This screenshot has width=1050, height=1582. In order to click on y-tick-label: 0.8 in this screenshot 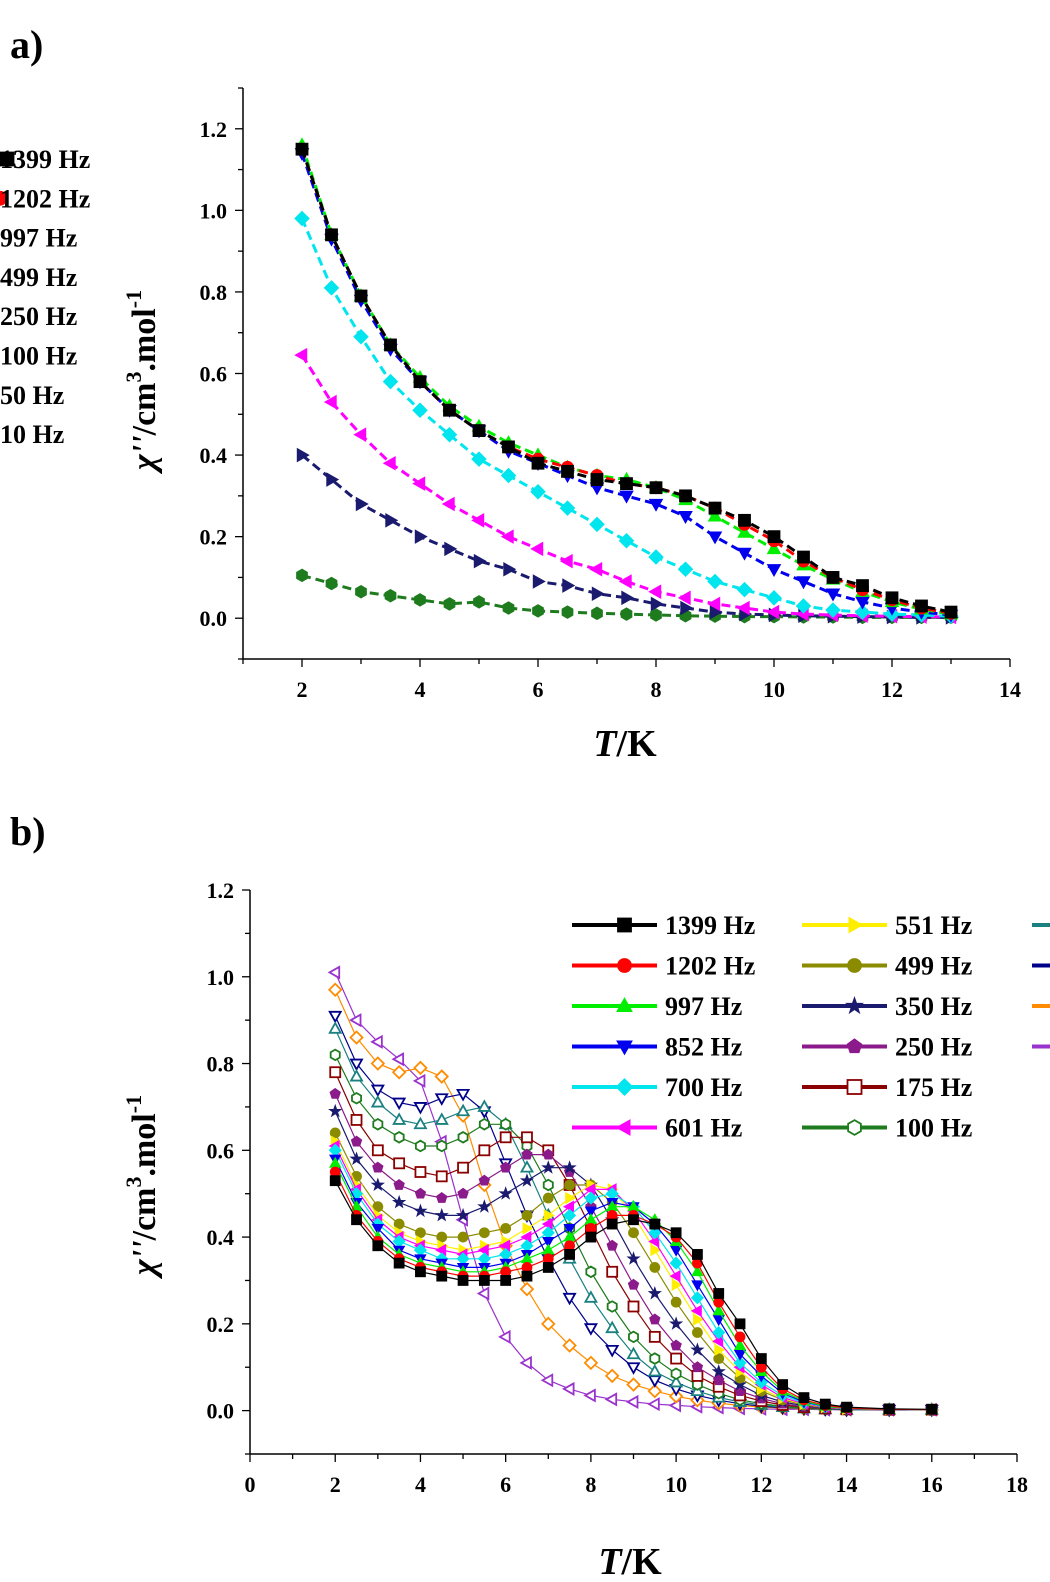, I will do `click(214, 292)`.